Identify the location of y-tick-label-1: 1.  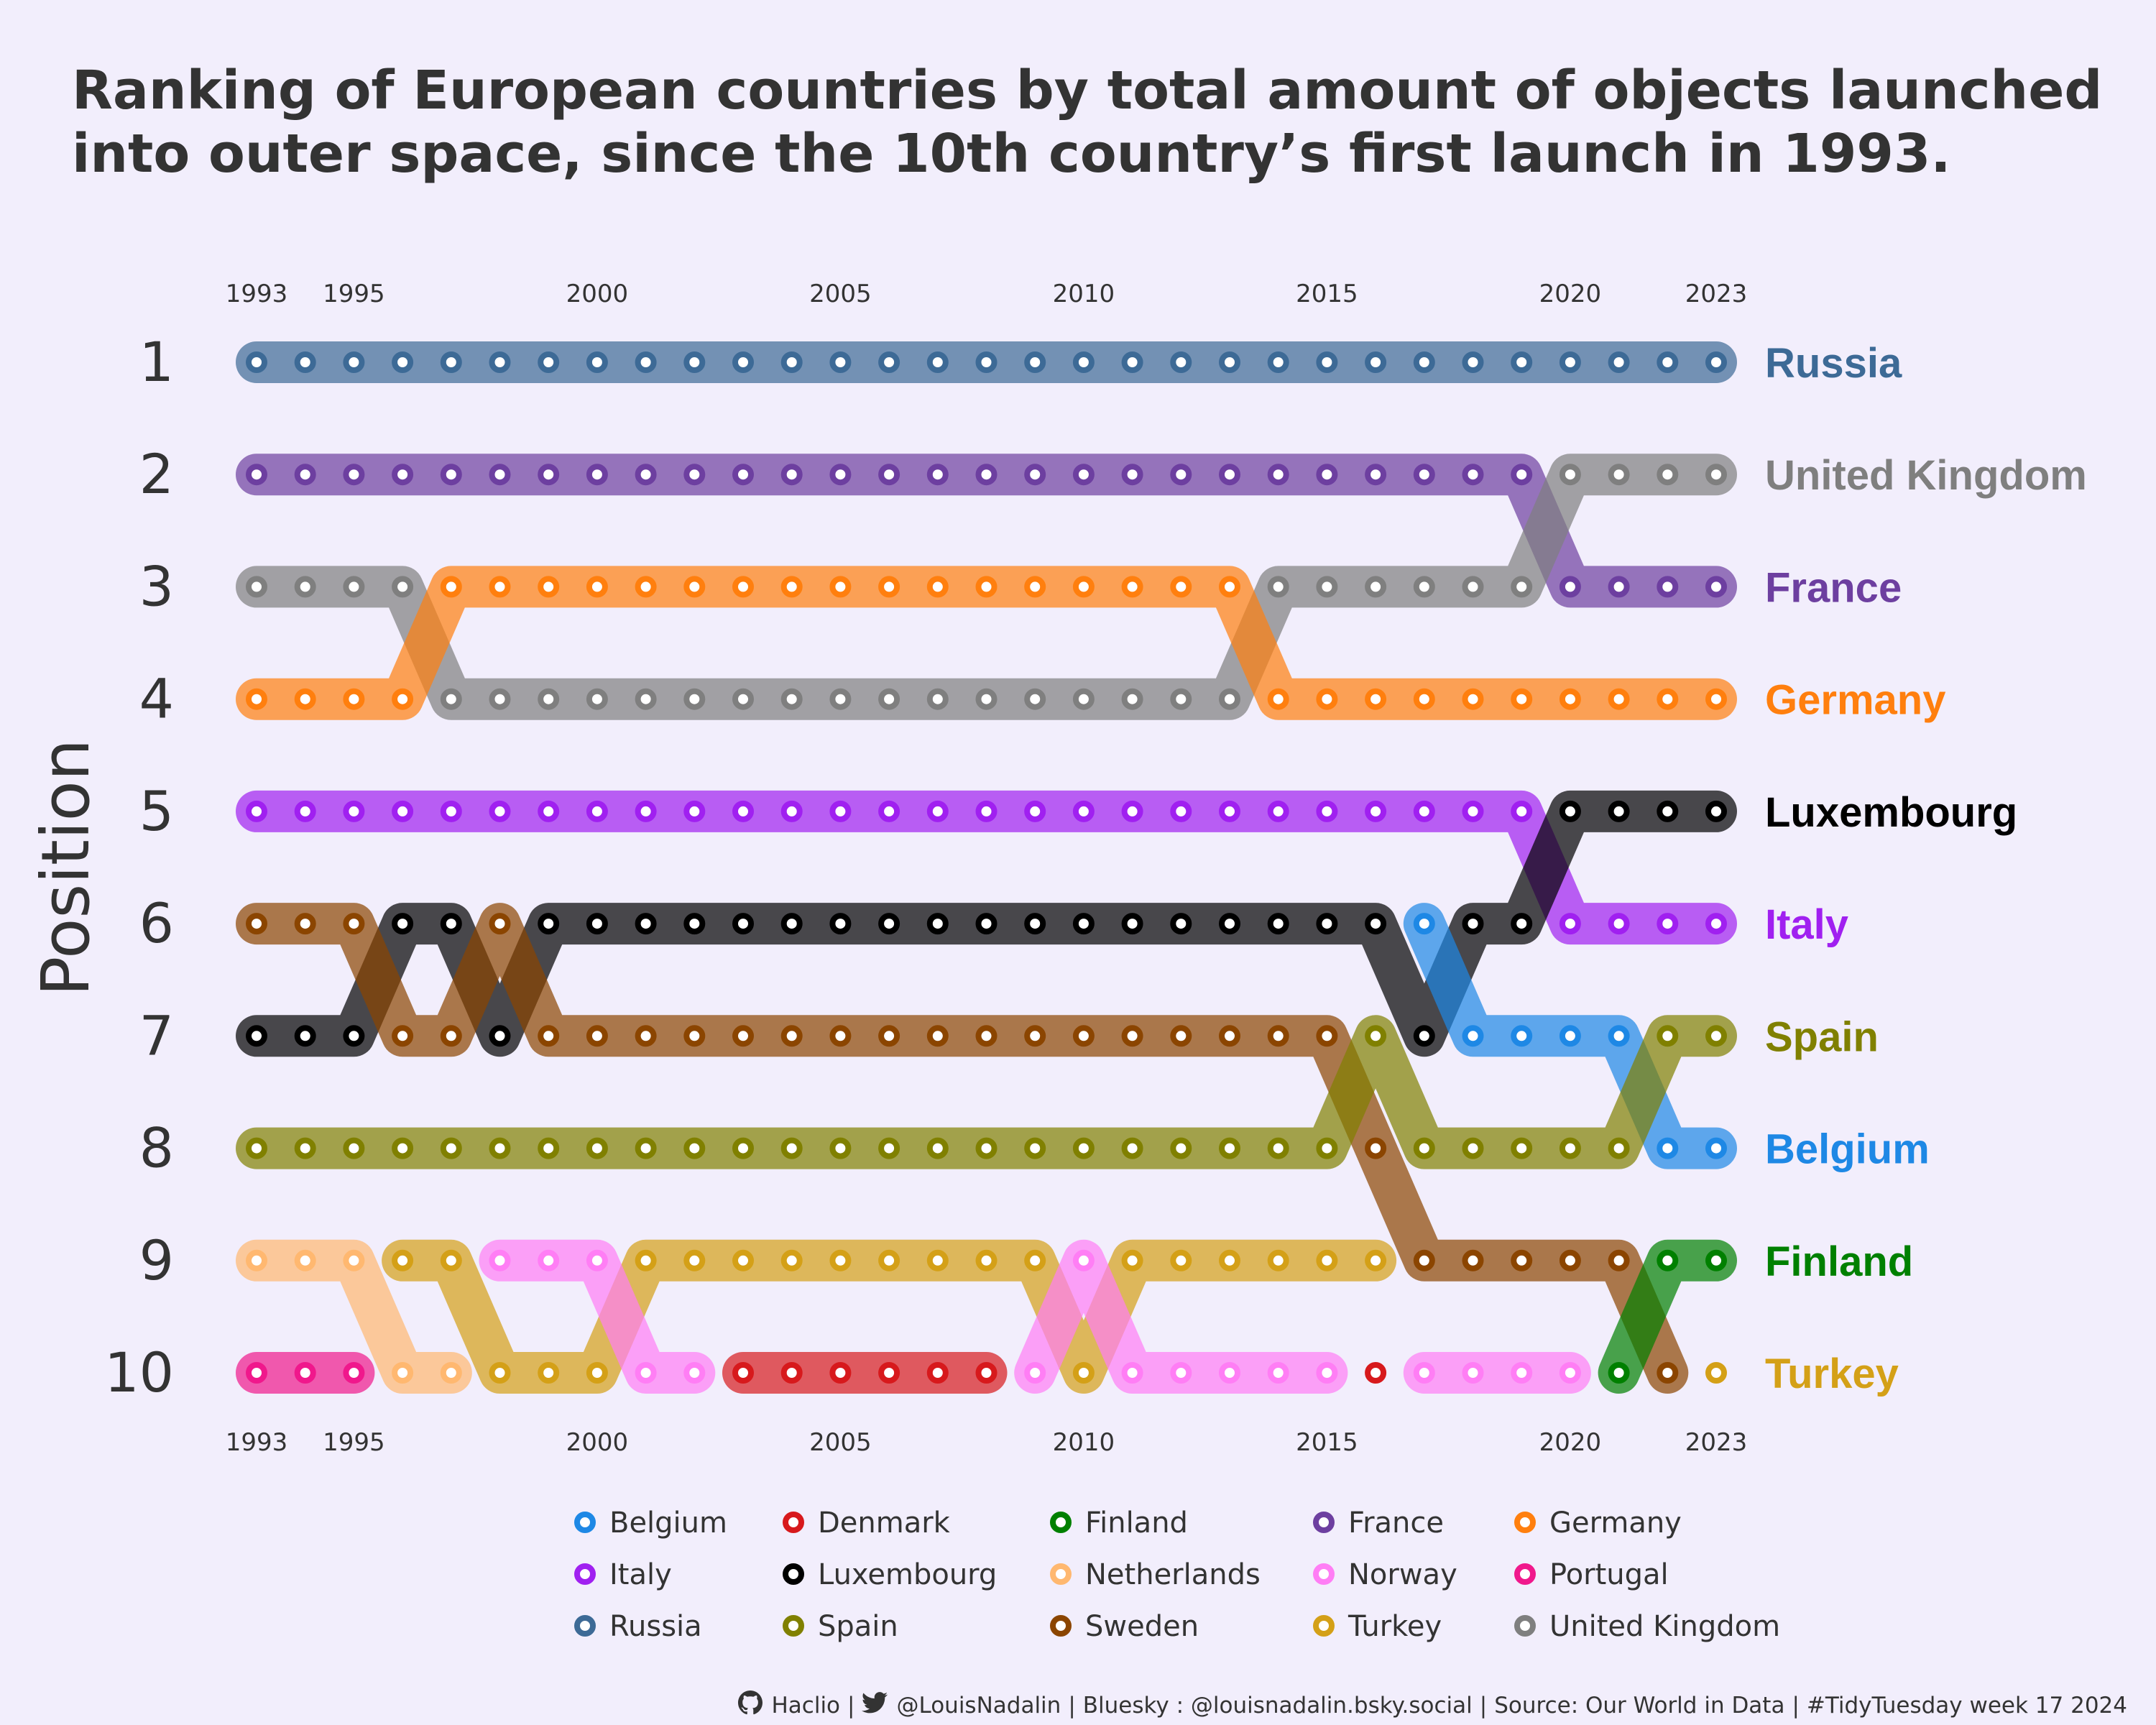
(157, 362).